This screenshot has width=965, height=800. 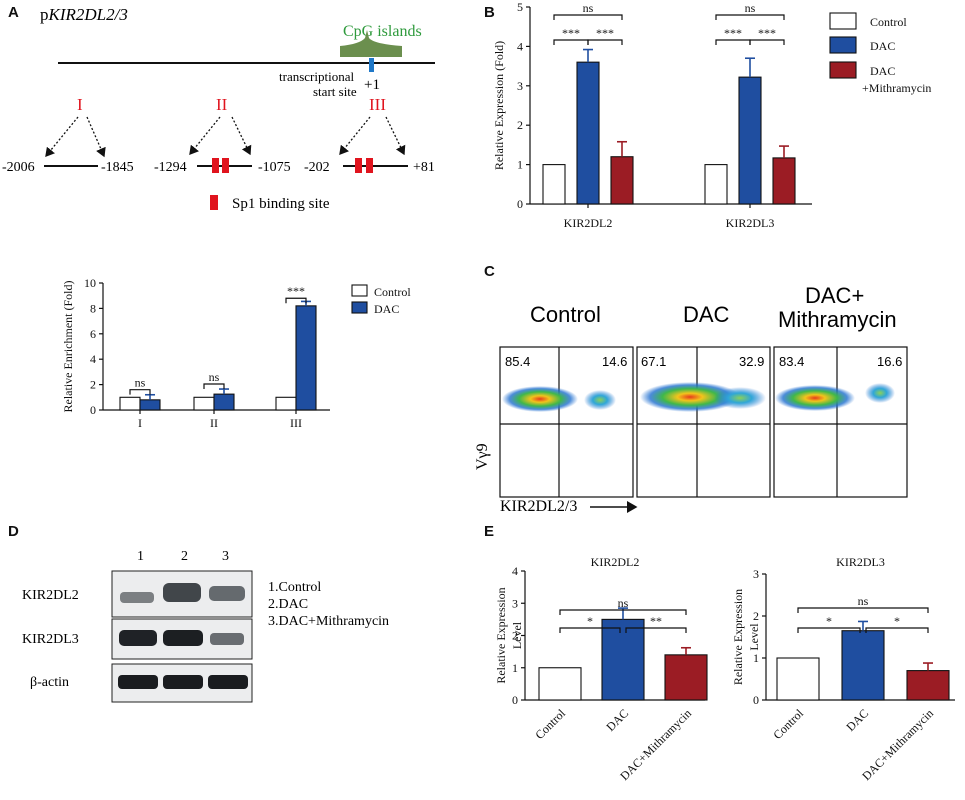 I want to click on flow-title-dac: DAC, so click(x=706, y=314).